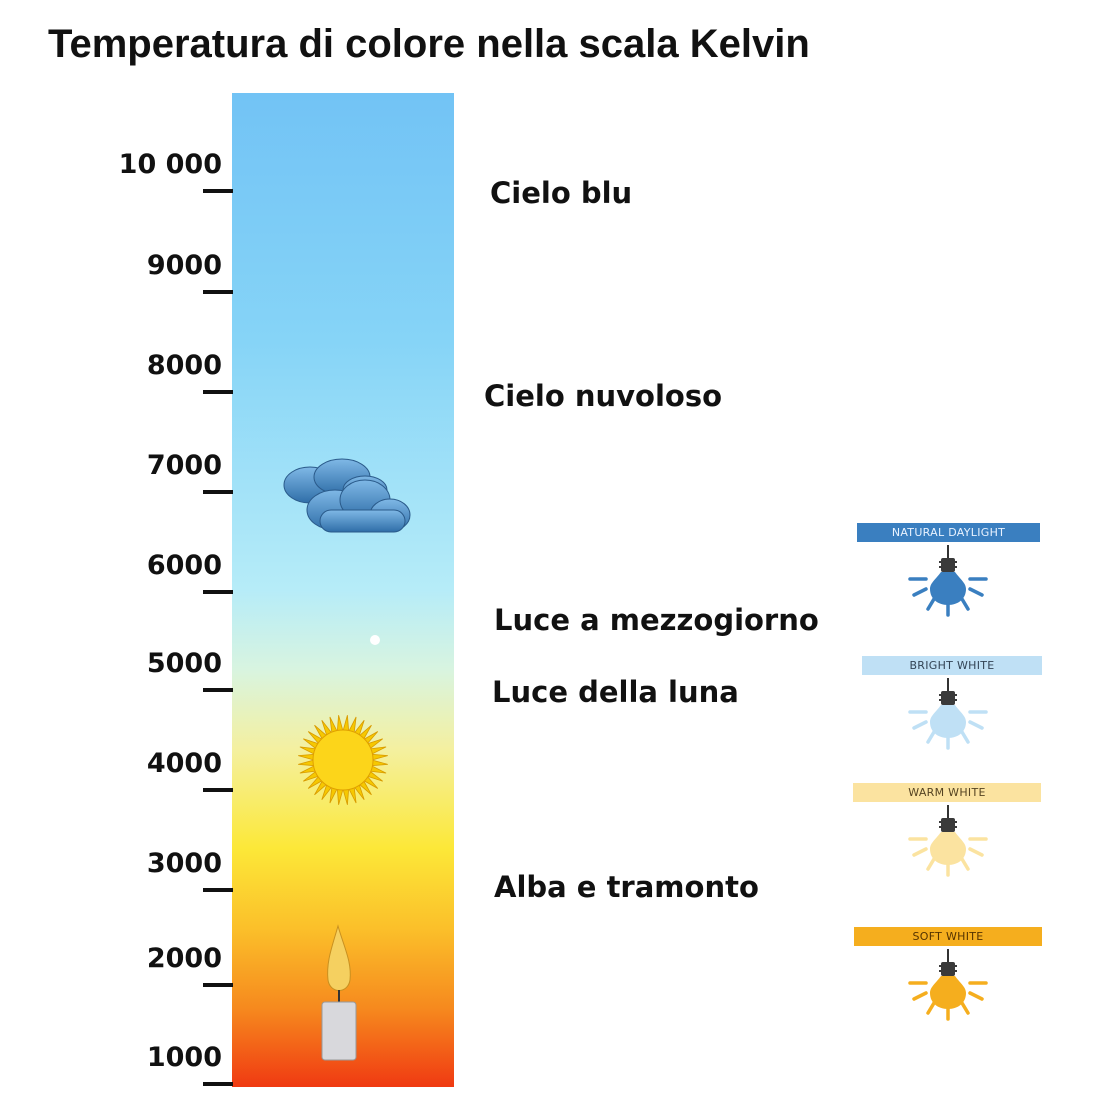  Describe the element at coordinates (184, 365) in the screenshot. I see `tick-label: 8000` at that location.